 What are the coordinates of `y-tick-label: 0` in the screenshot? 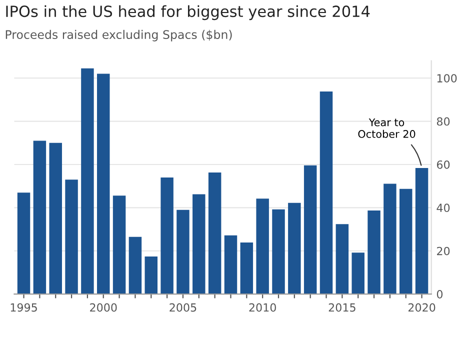 It's located at (439, 294).